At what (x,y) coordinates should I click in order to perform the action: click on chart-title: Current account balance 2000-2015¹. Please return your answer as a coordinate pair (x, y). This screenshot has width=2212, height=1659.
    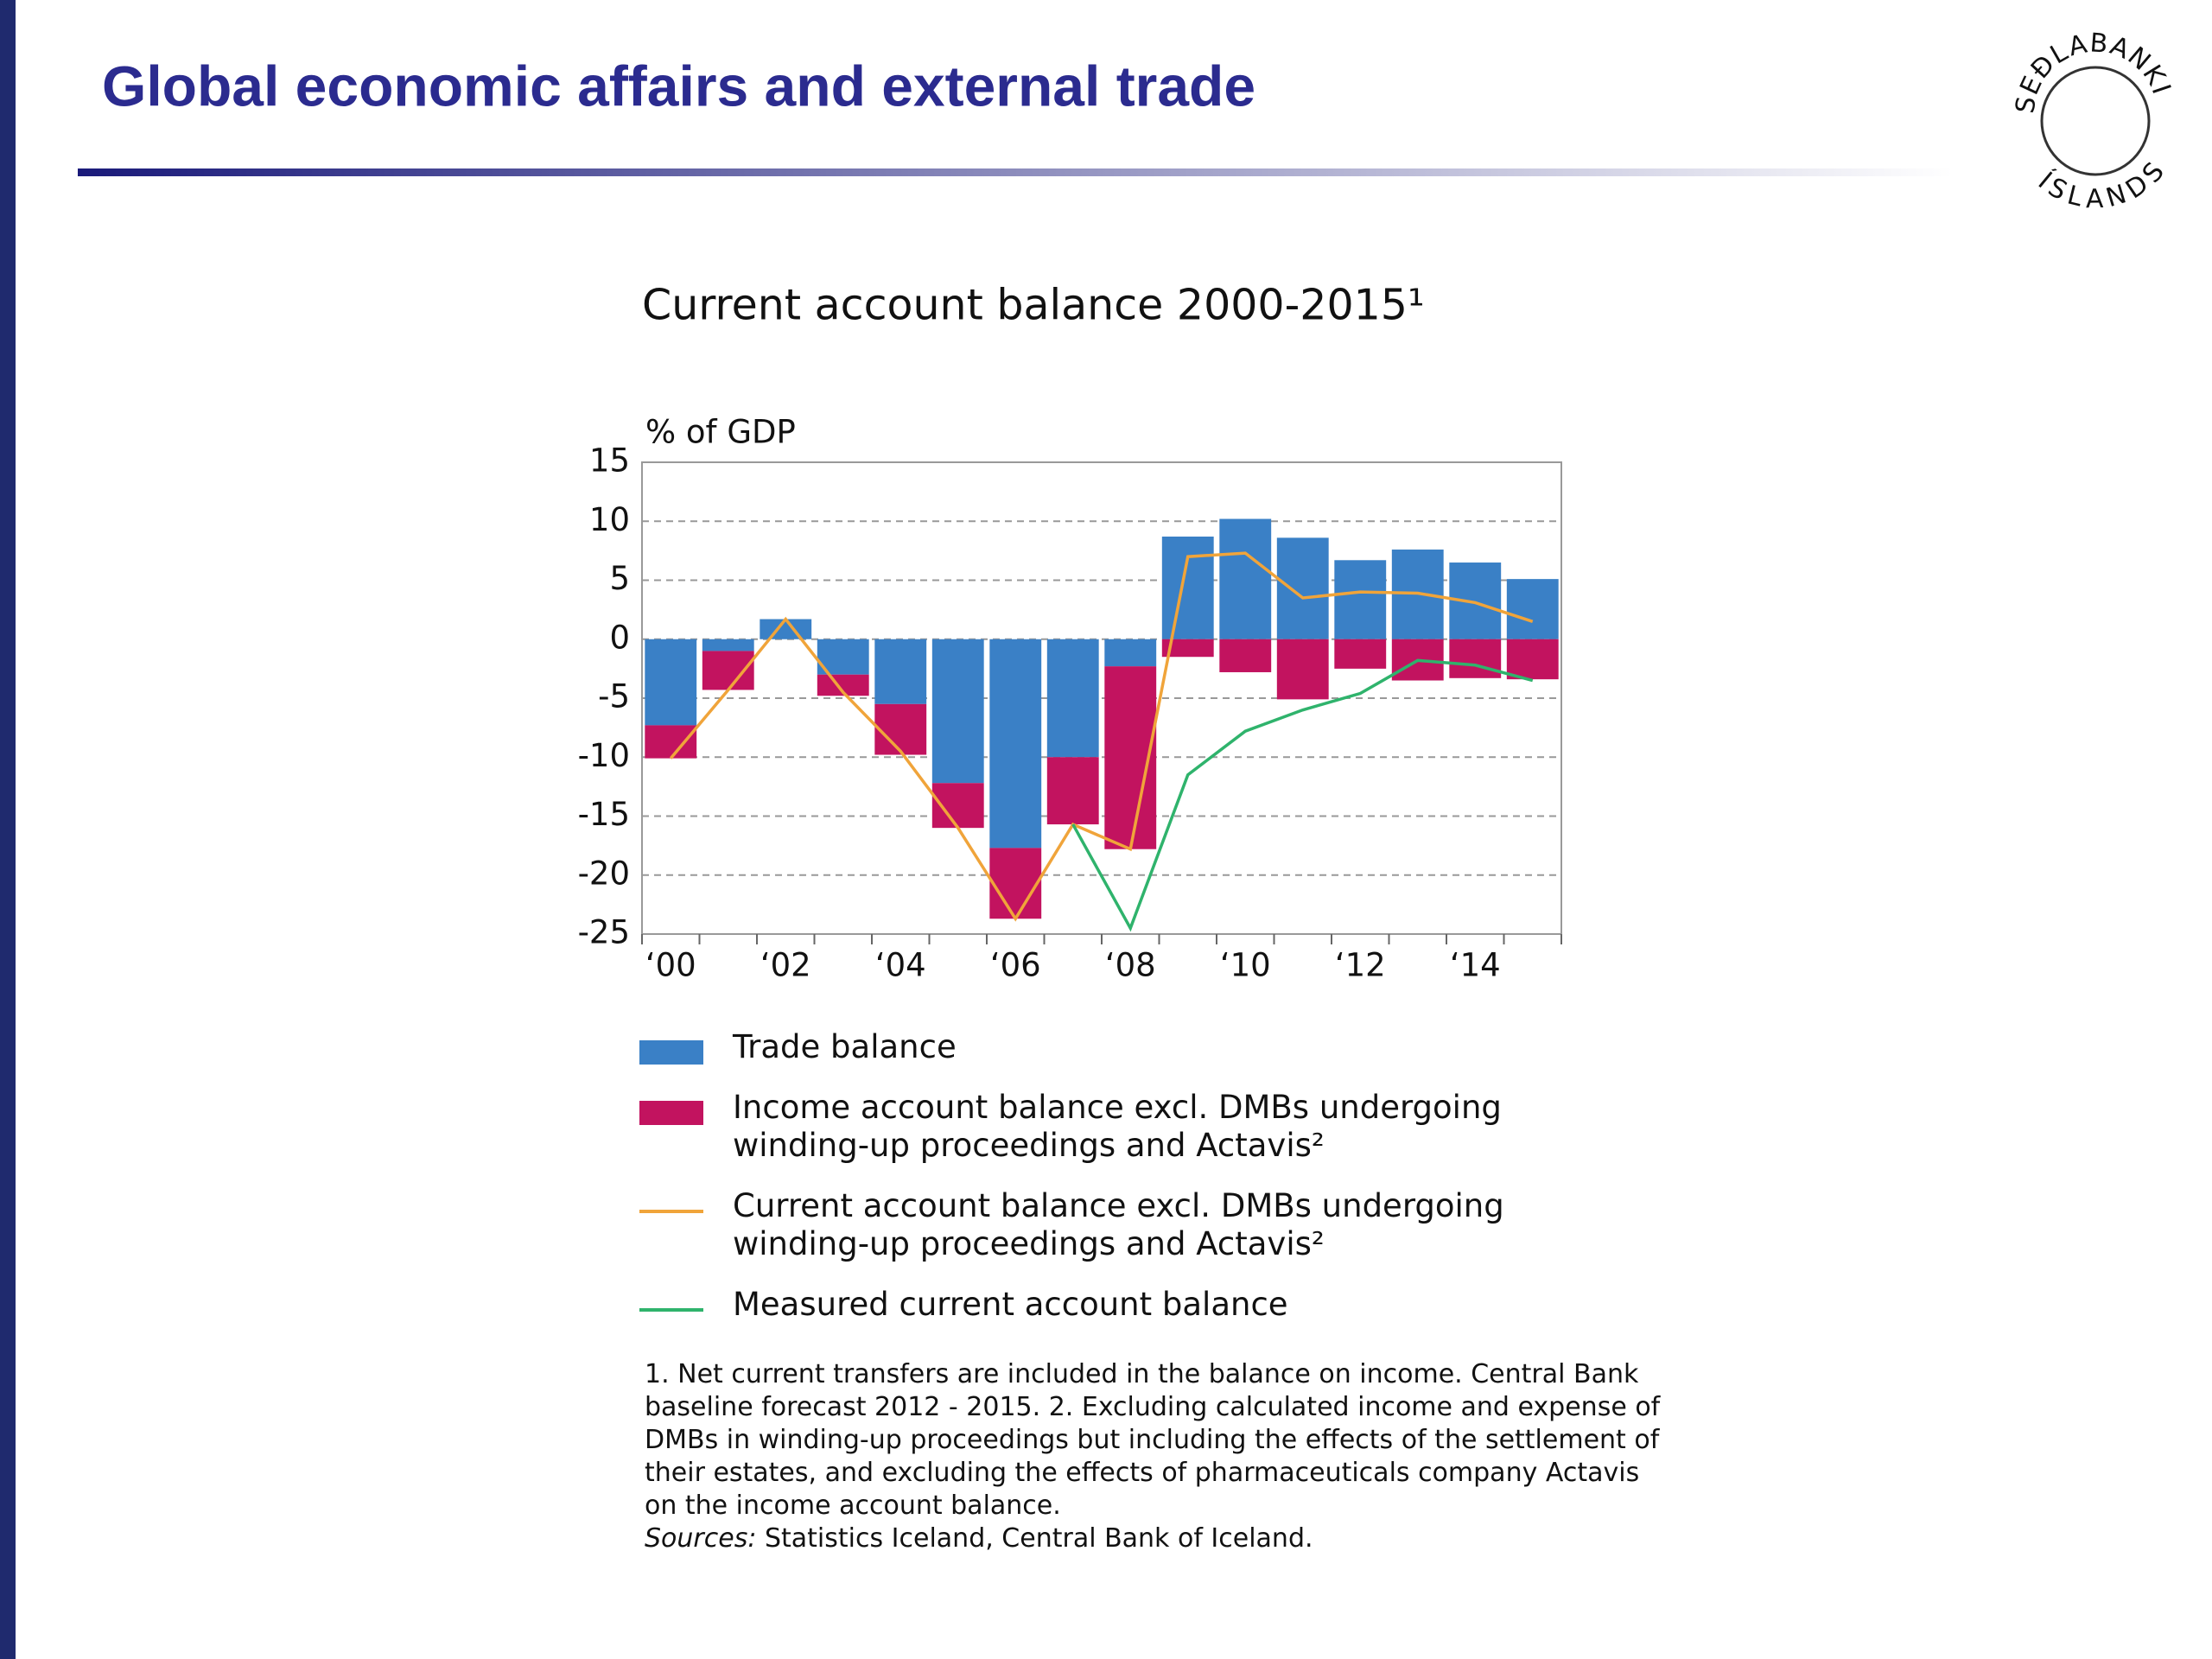
    Looking at the image, I should click on (1033, 305).